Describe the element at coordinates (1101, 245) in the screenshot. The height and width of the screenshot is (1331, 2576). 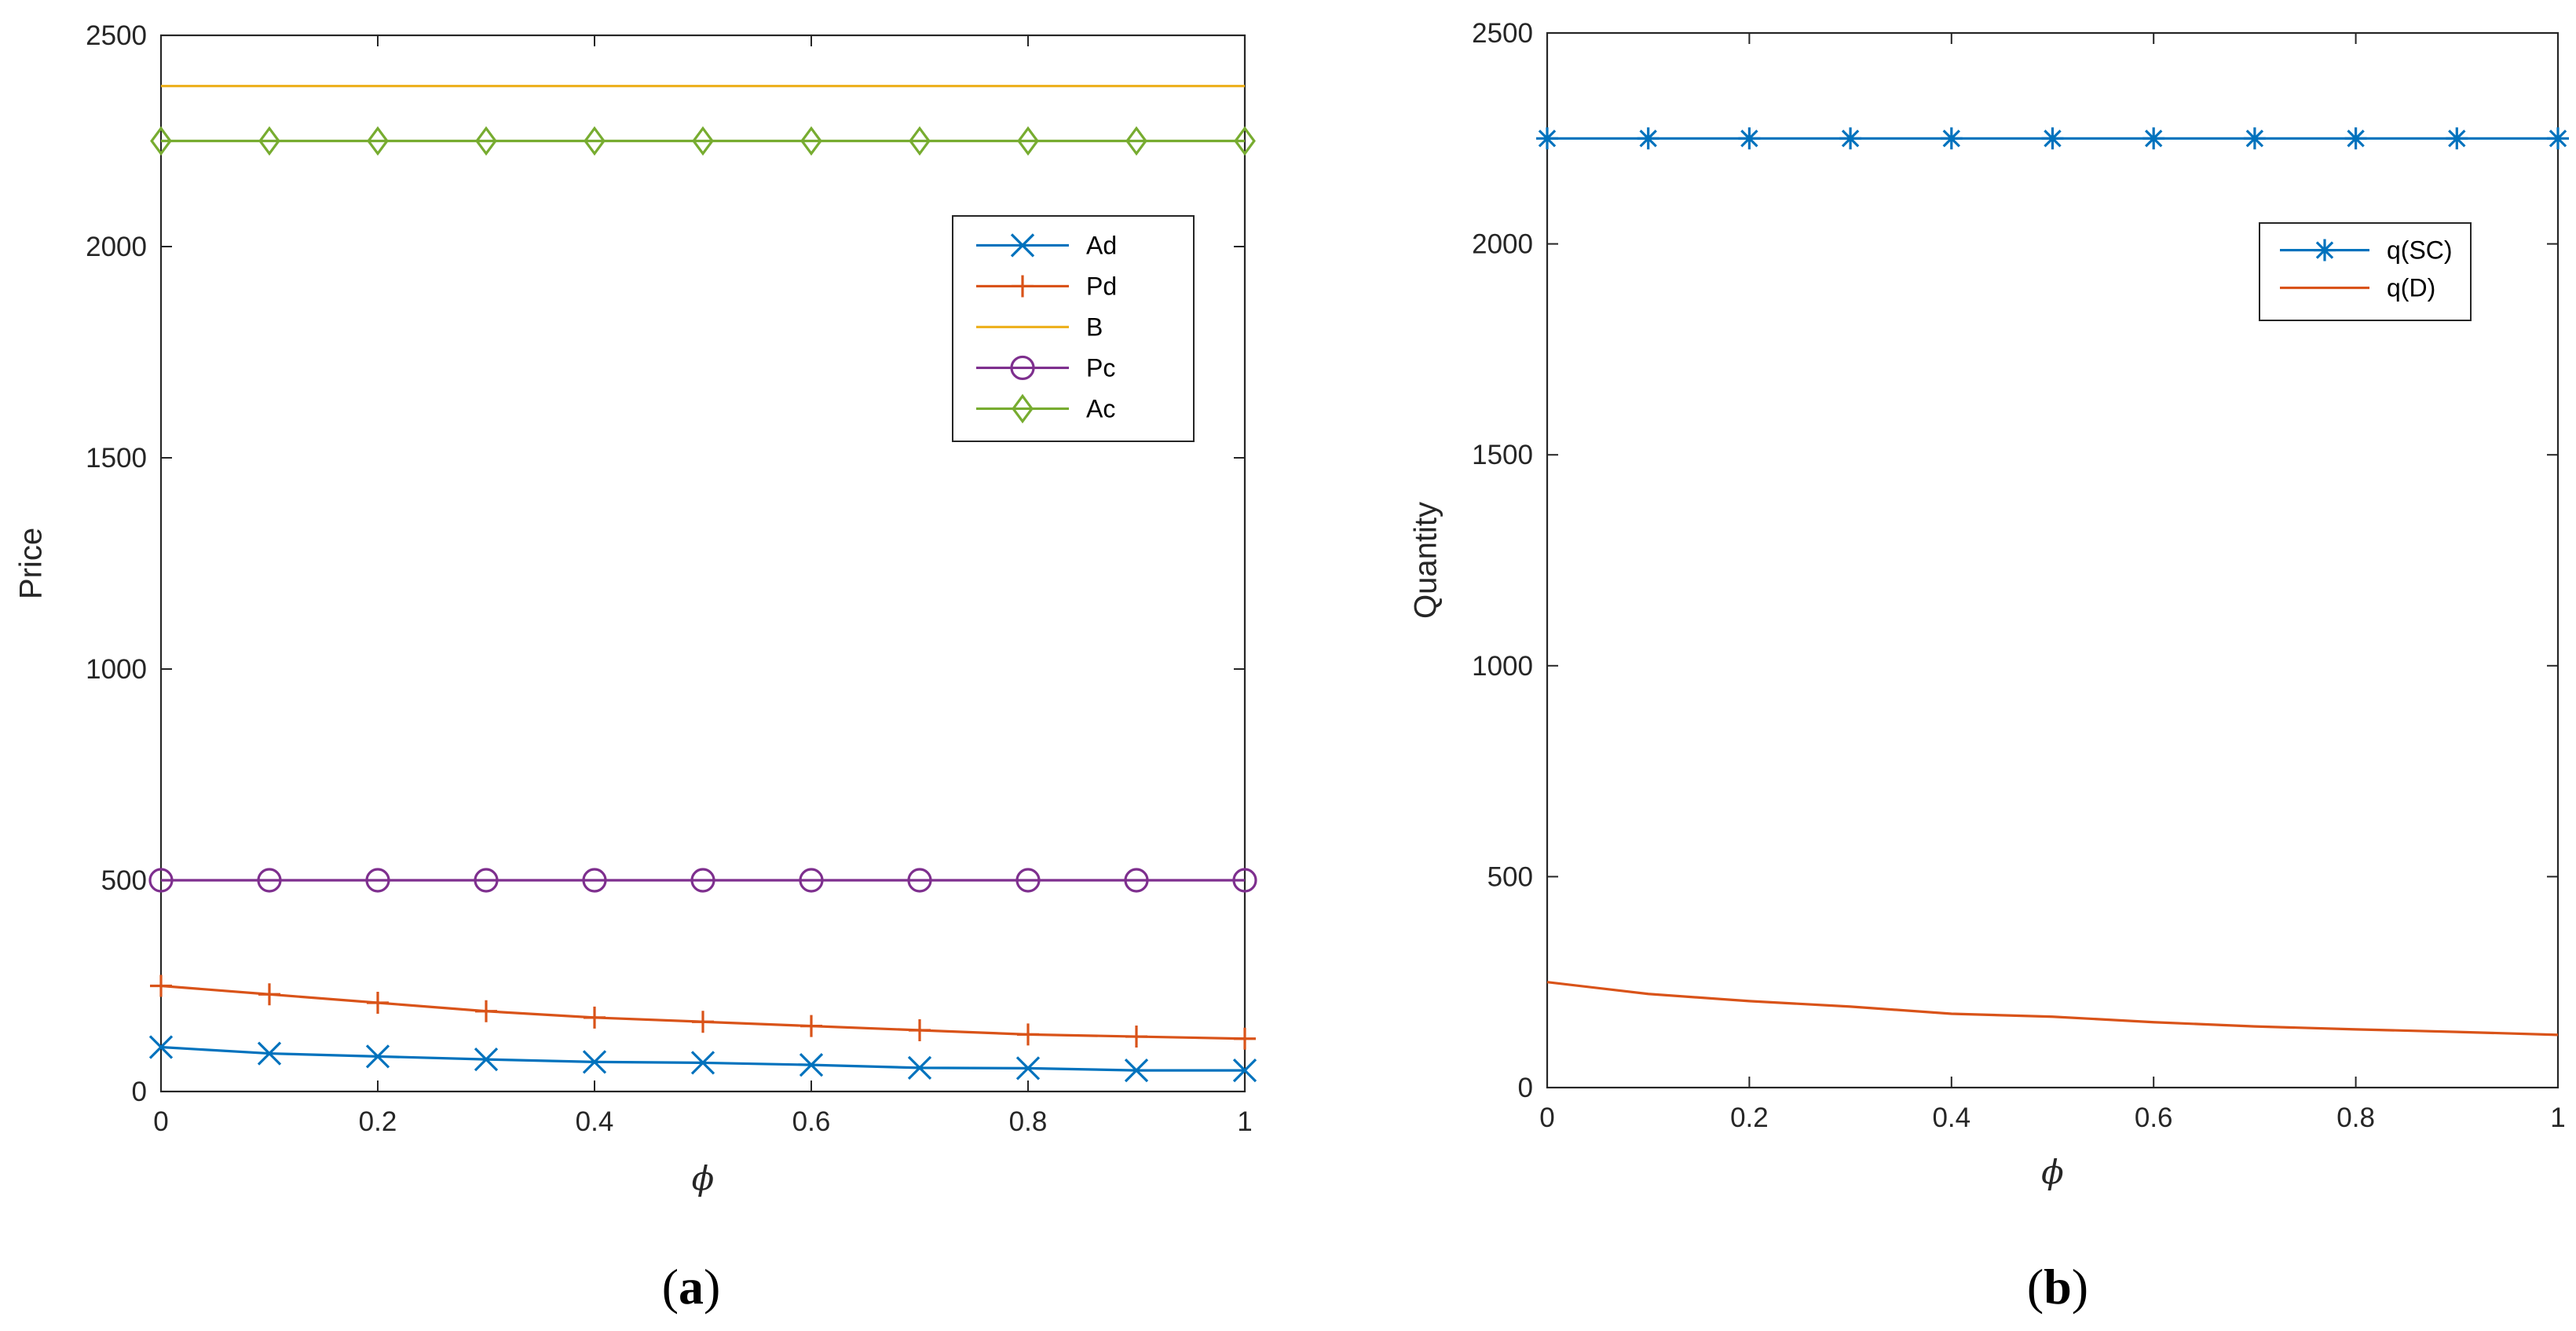
I see `legend-label-Ad: Ad` at that location.